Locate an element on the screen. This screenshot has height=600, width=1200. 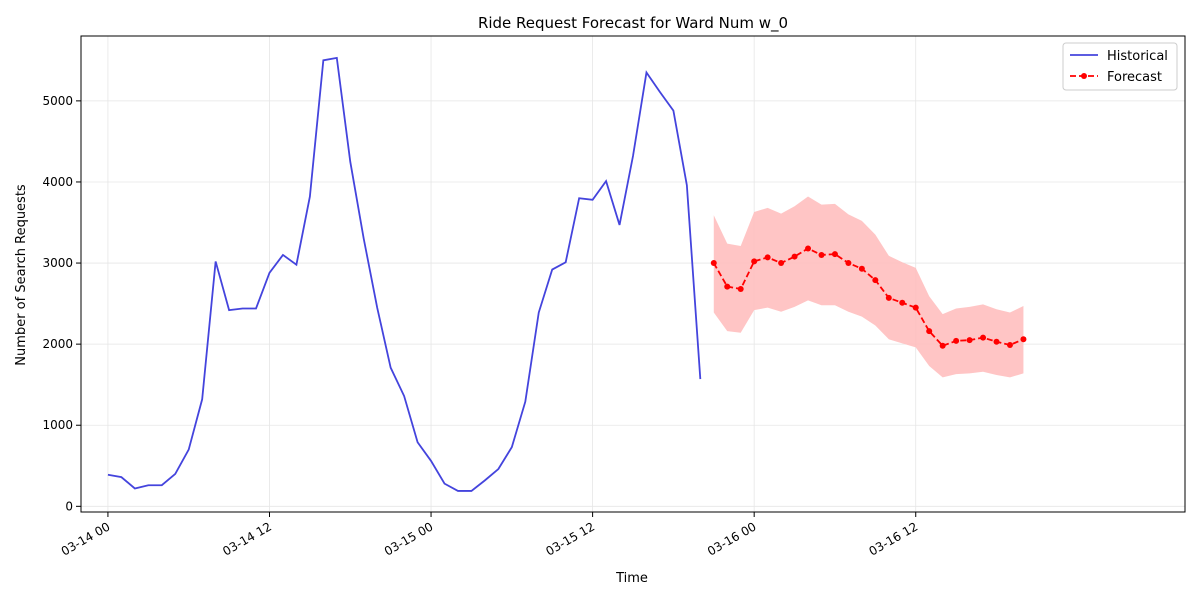
y-axis: 0 1000 2000 3000 4000 5000 is located at coordinates (61, 303).